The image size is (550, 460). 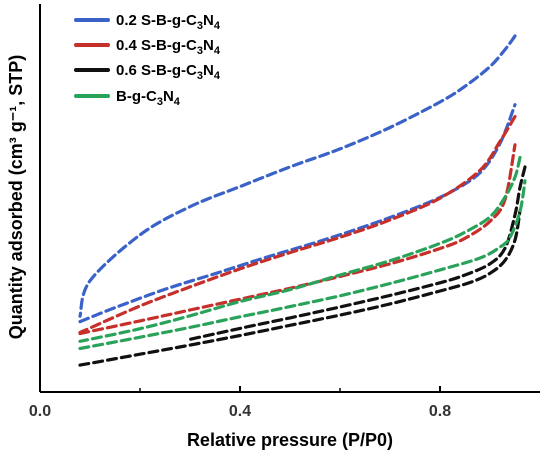 I want to click on x-axis-ticks: 0.0 0.4 0.8, so click(x=240, y=403).